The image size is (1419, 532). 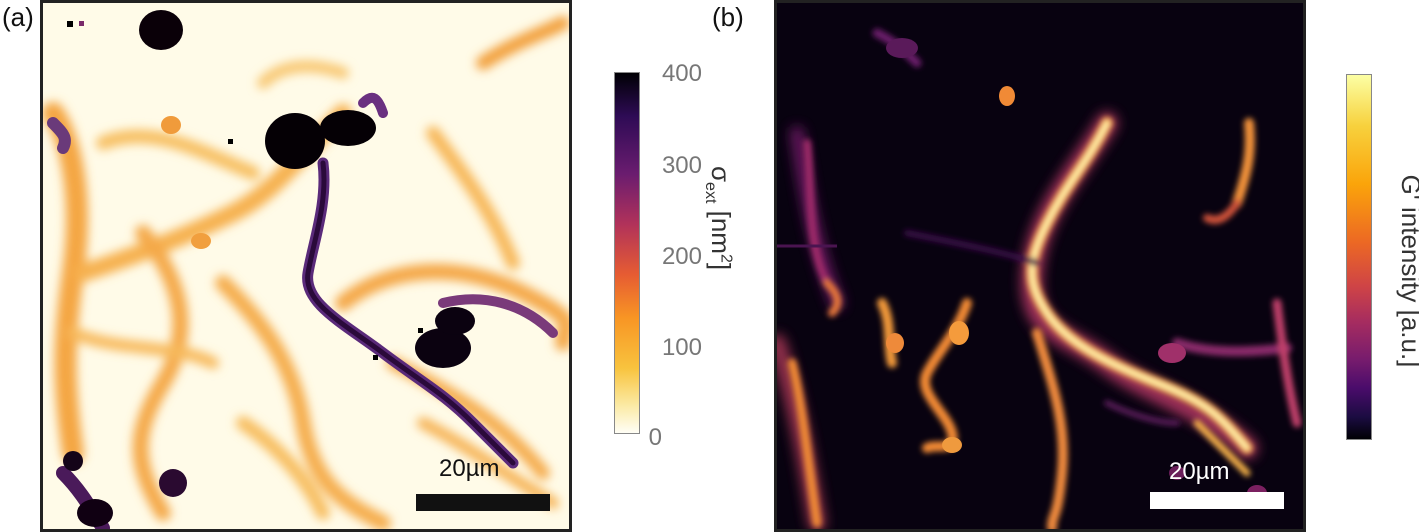 I want to click on extinction-colorbar, so click(x=627, y=253).